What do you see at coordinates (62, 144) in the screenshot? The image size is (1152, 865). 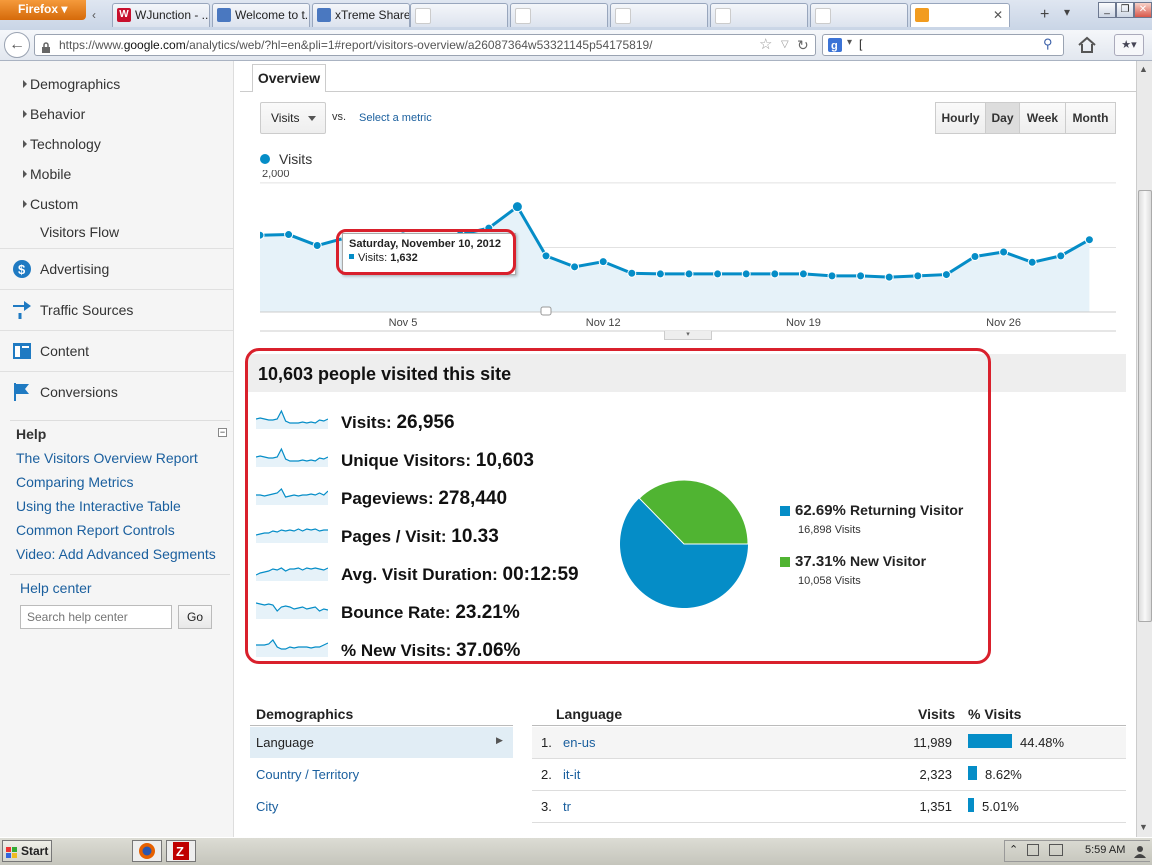 I see `sidebar-item-technology: Technology` at bounding box center [62, 144].